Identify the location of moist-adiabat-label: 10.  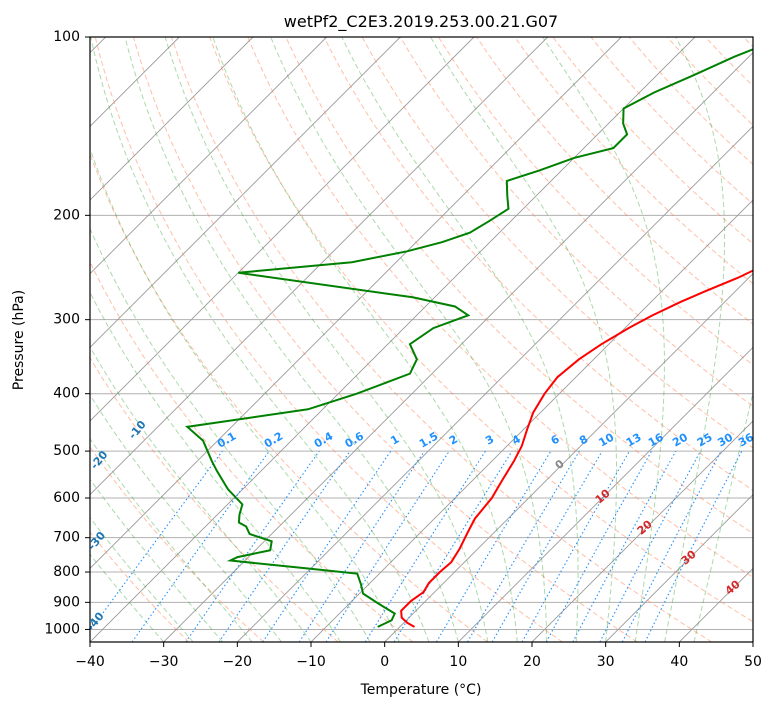
(603, 496).